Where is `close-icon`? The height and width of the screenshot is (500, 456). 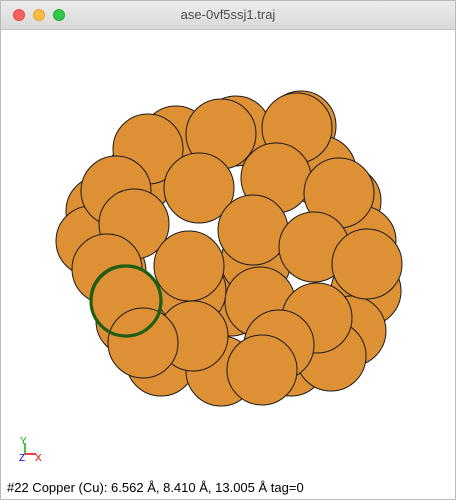
close-icon is located at coordinates (19, 15).